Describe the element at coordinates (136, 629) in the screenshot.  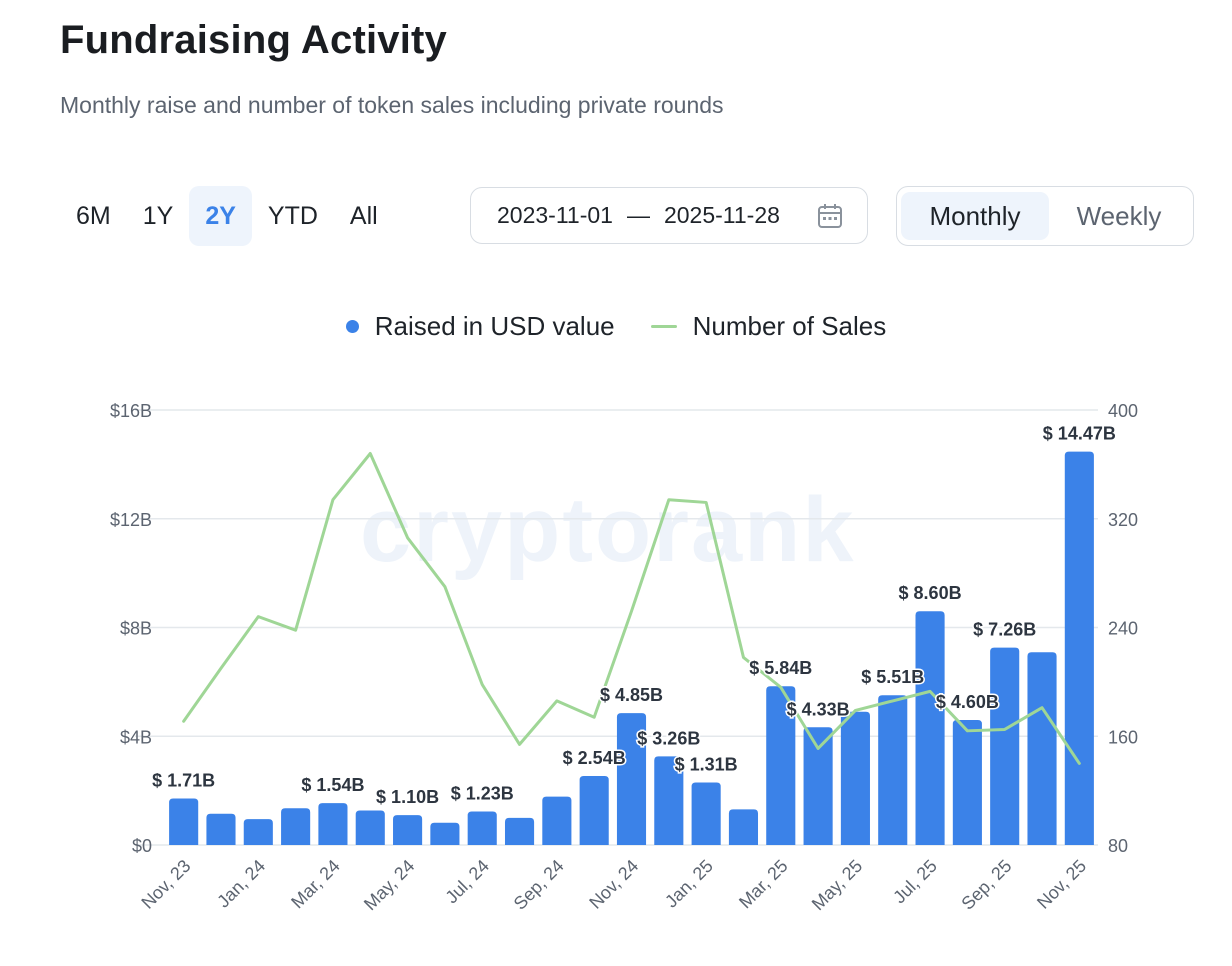
I see `y-left-tick-label: $8B` at that location.